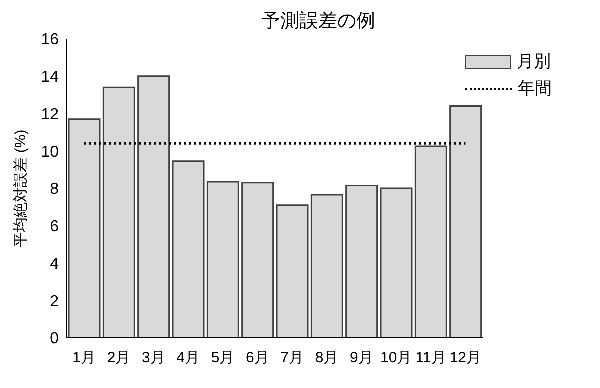 This screenshot has width=600, height=388. I want to click on y-tick-label: 6, so click(55, 227).